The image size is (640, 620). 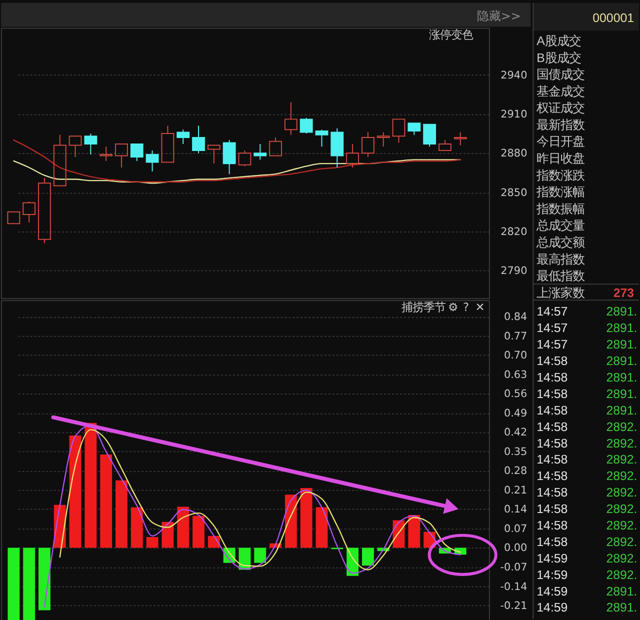 I want to click on y-tick-label: 0.77, so click(x=516, y=336).